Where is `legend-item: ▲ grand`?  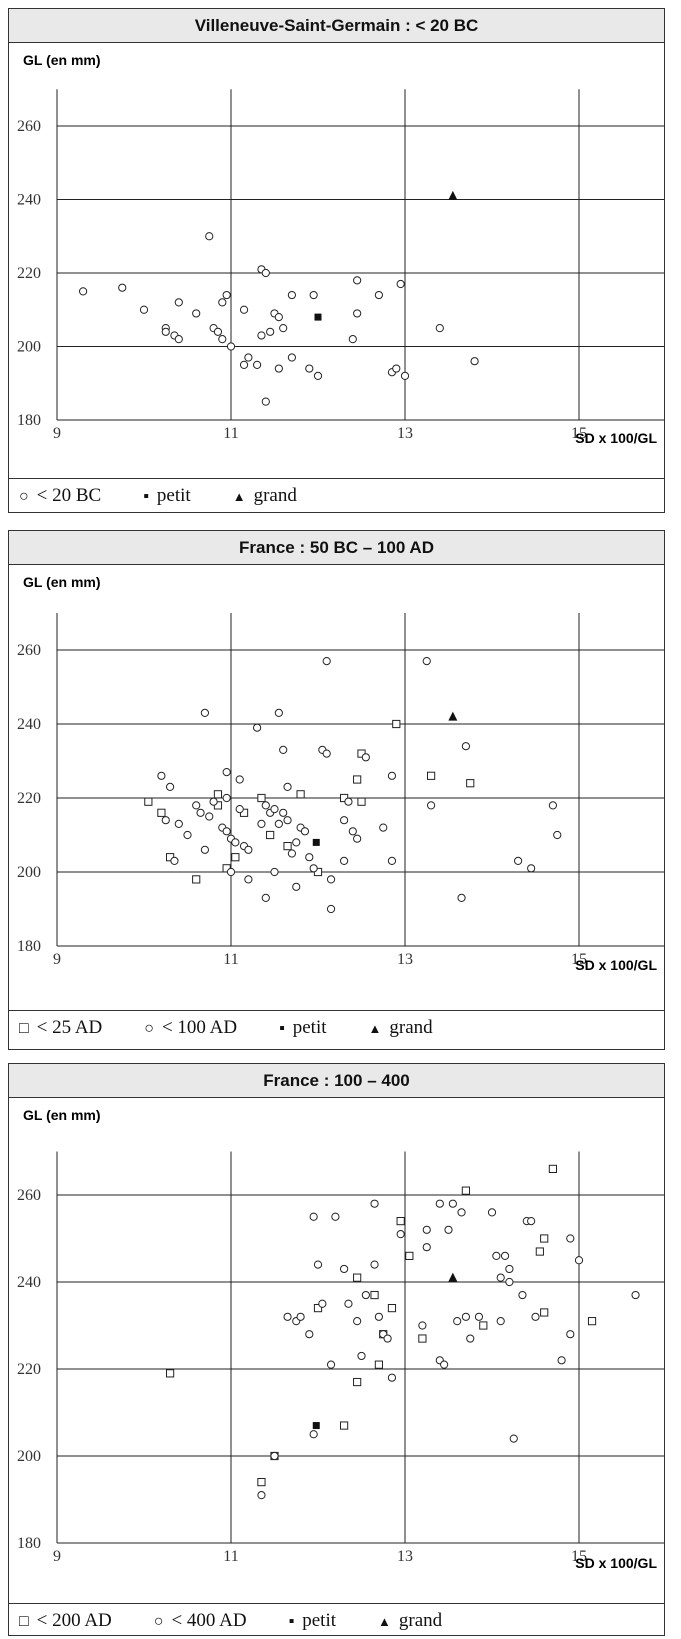 legend-item: ▲ grand is located at coordinates (410, 1621).